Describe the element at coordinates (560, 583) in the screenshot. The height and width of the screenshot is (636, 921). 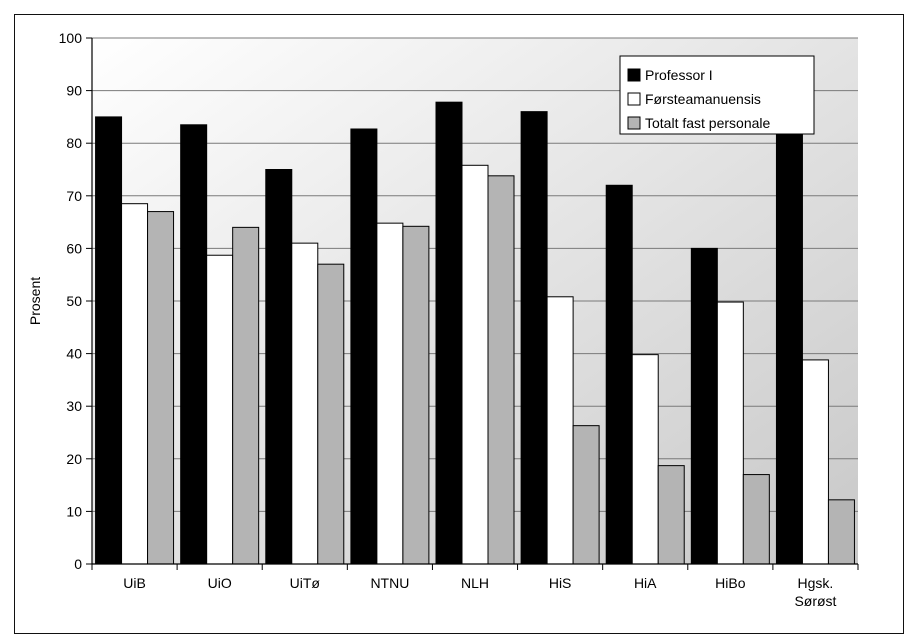
I see `x-tick-label: HiS` at that location.